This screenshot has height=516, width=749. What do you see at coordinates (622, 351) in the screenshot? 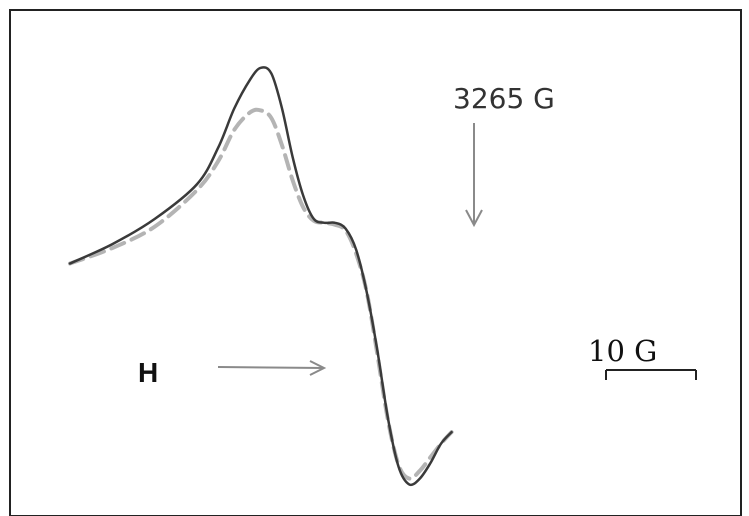
I see `scale-bar-label: 10 G` at bounding box center [622, 351].